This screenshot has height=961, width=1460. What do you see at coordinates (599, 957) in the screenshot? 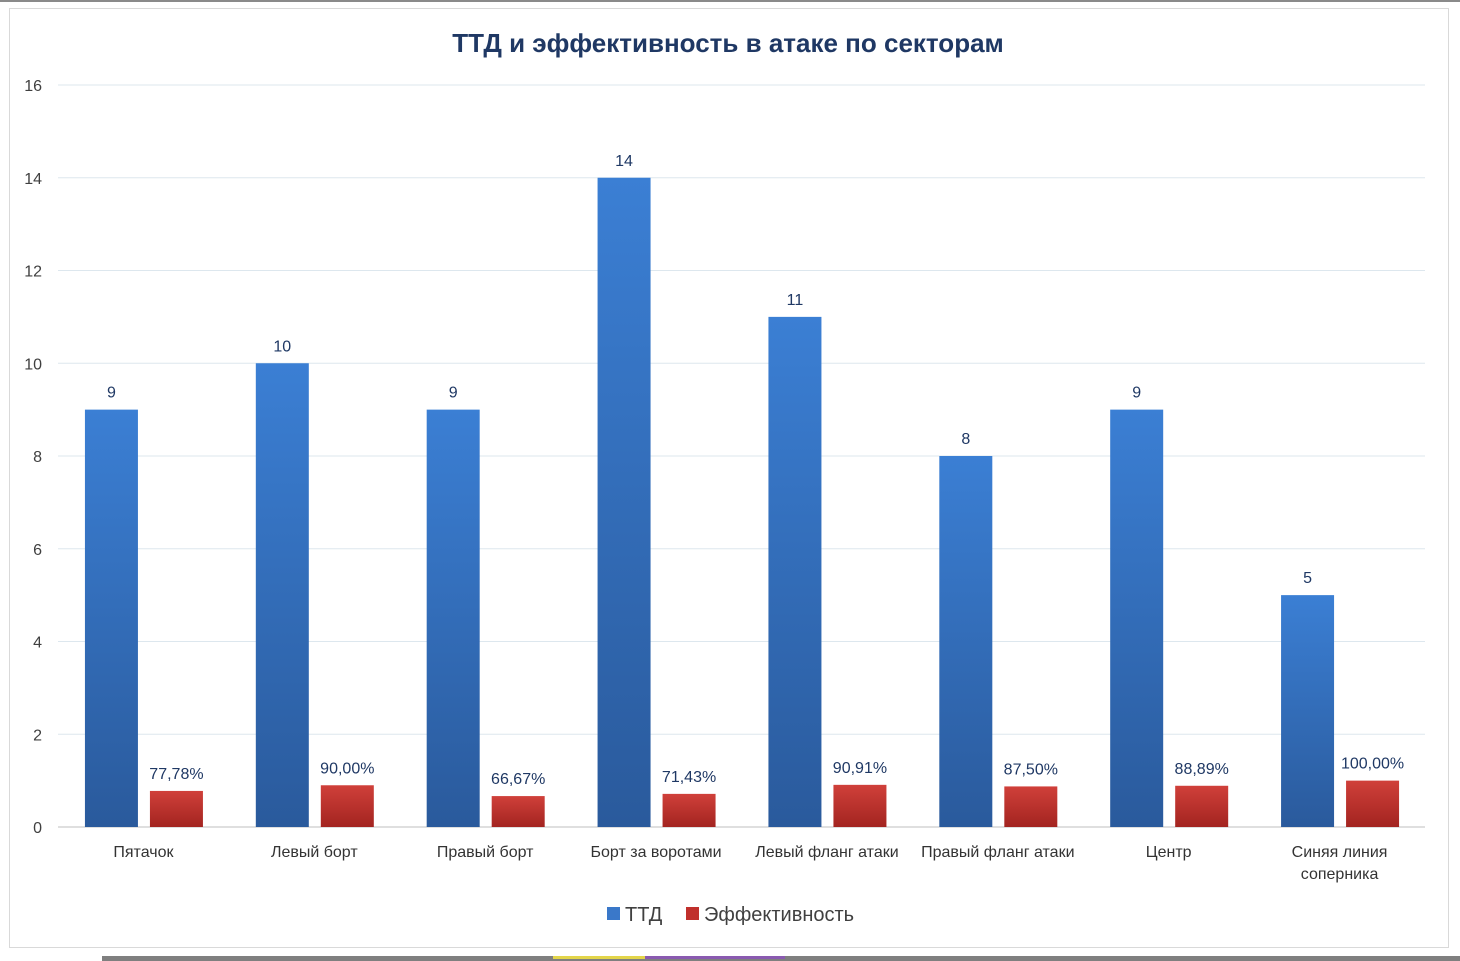
I see `bottom-accent-yellow` at bounding box center [599, 957].